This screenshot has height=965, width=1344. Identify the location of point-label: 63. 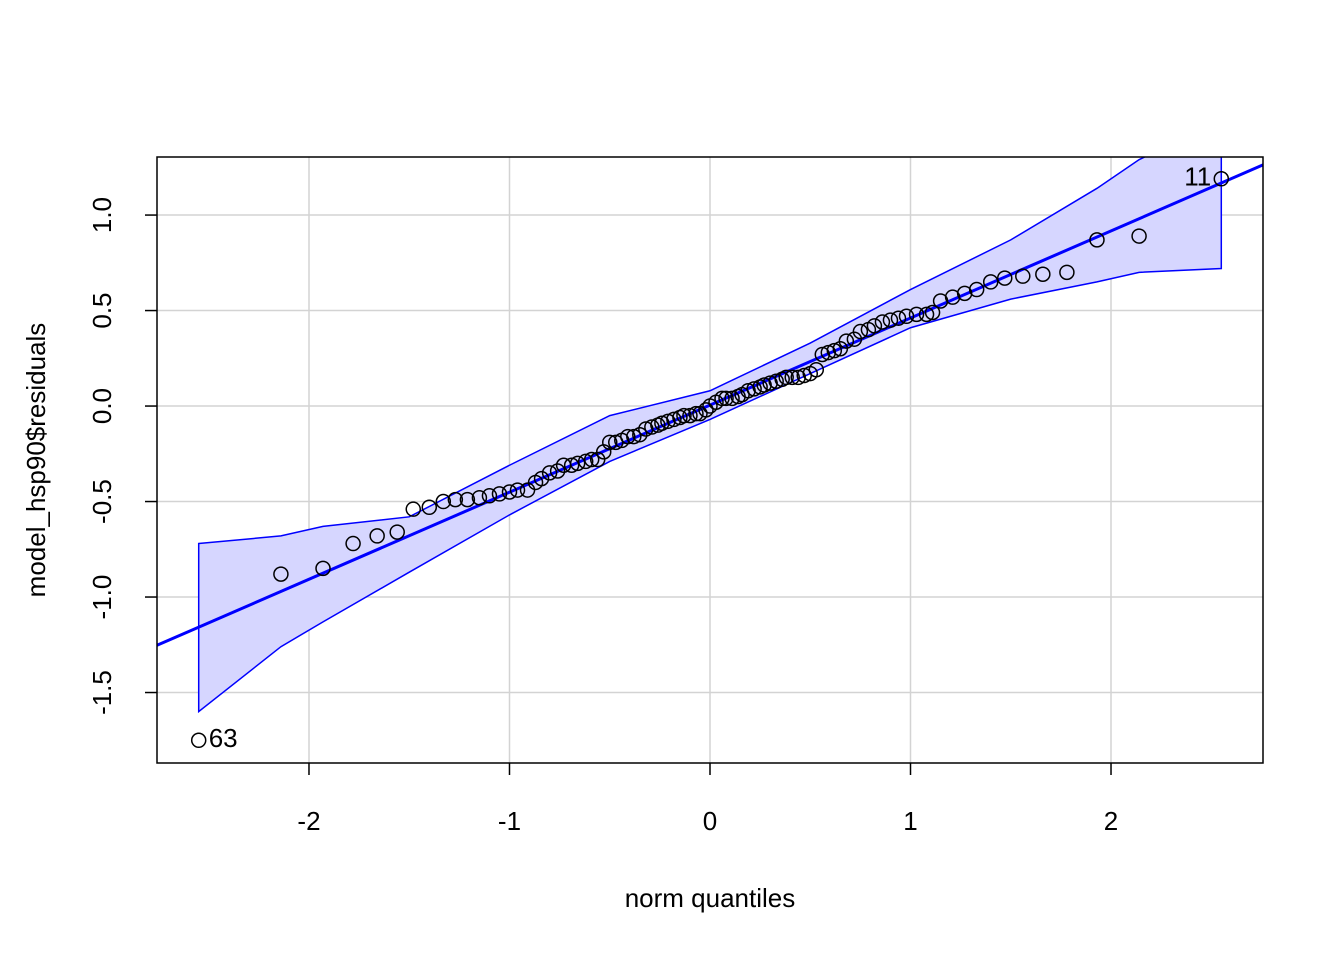
(223, 738).